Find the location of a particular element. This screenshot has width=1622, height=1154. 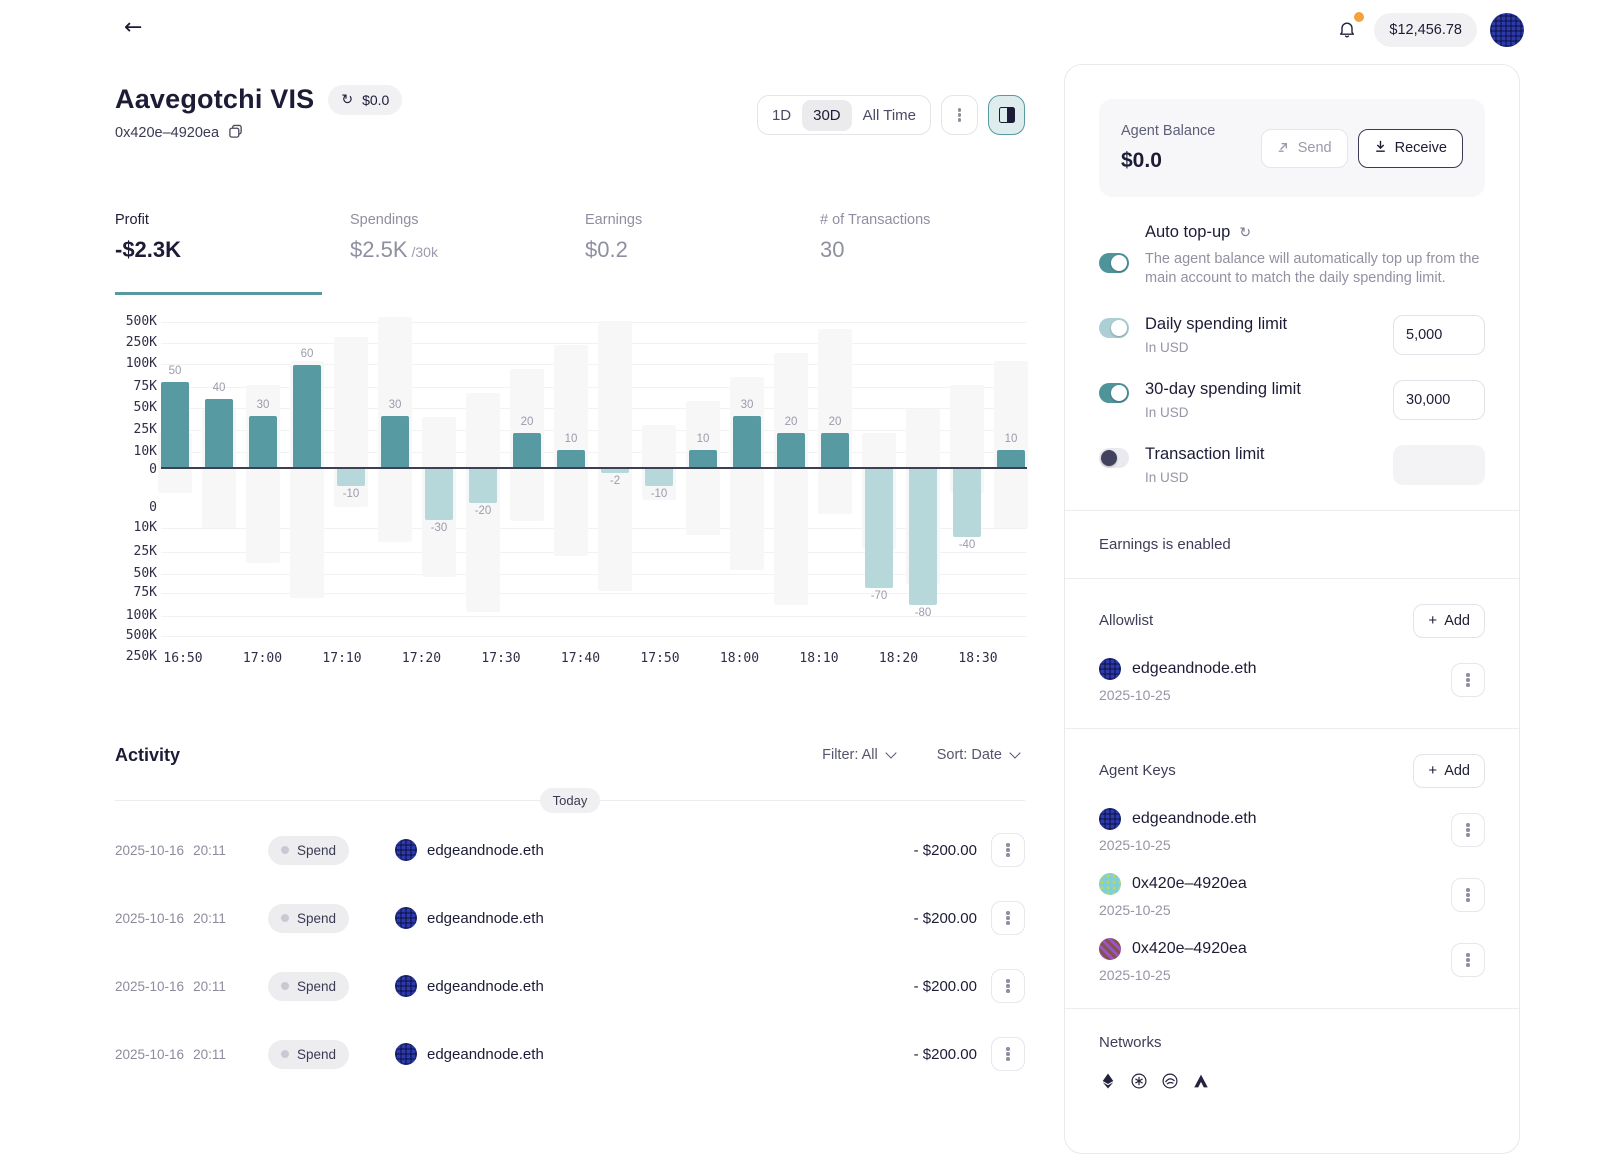

networks-icons is located at coordinates (1292, 1081).